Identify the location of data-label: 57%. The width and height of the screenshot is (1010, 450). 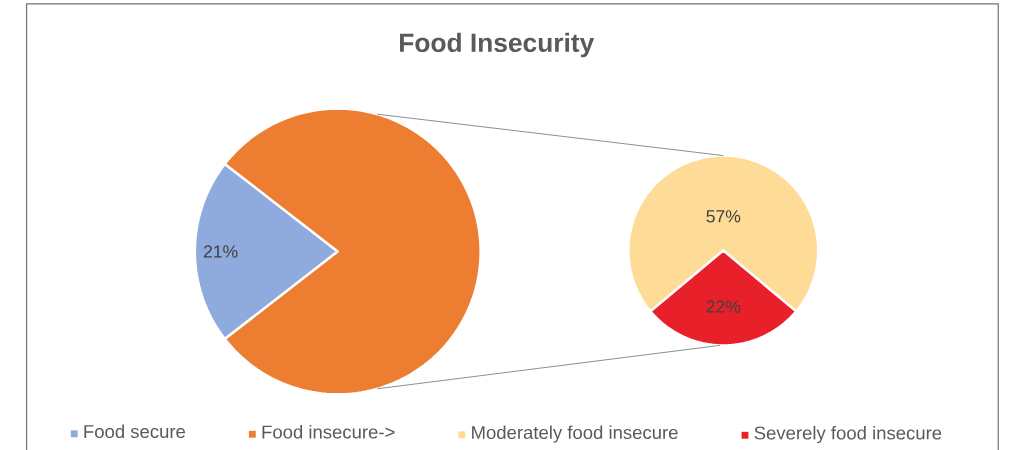
(723, 216).